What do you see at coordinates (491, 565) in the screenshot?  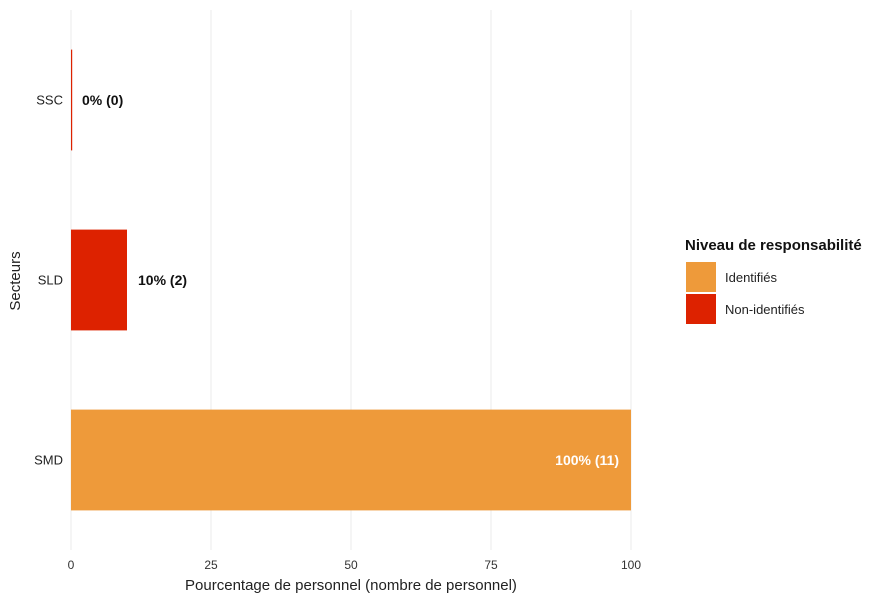 I see `x-tick-label-75: 75` at bounding box center [491, 565].